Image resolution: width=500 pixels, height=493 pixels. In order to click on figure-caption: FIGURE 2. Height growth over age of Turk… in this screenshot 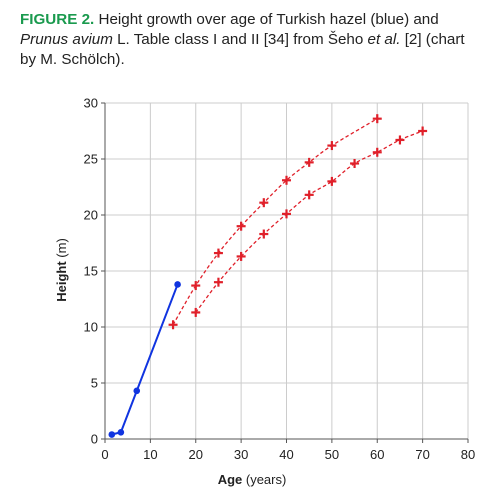, I will do `click(251, 40)`.